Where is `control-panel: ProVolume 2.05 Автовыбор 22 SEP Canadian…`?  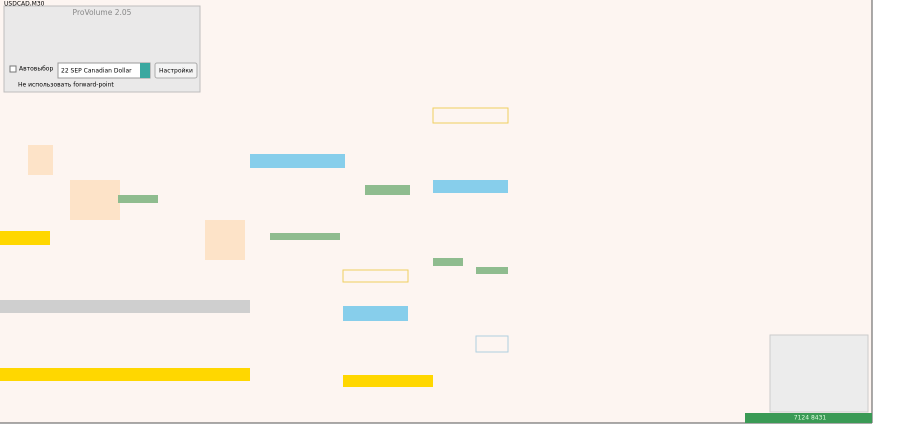 control-panel: ProVolume 2.05 Автовыбор 22 SEP Canadian… is located at coordinates (102, 49).